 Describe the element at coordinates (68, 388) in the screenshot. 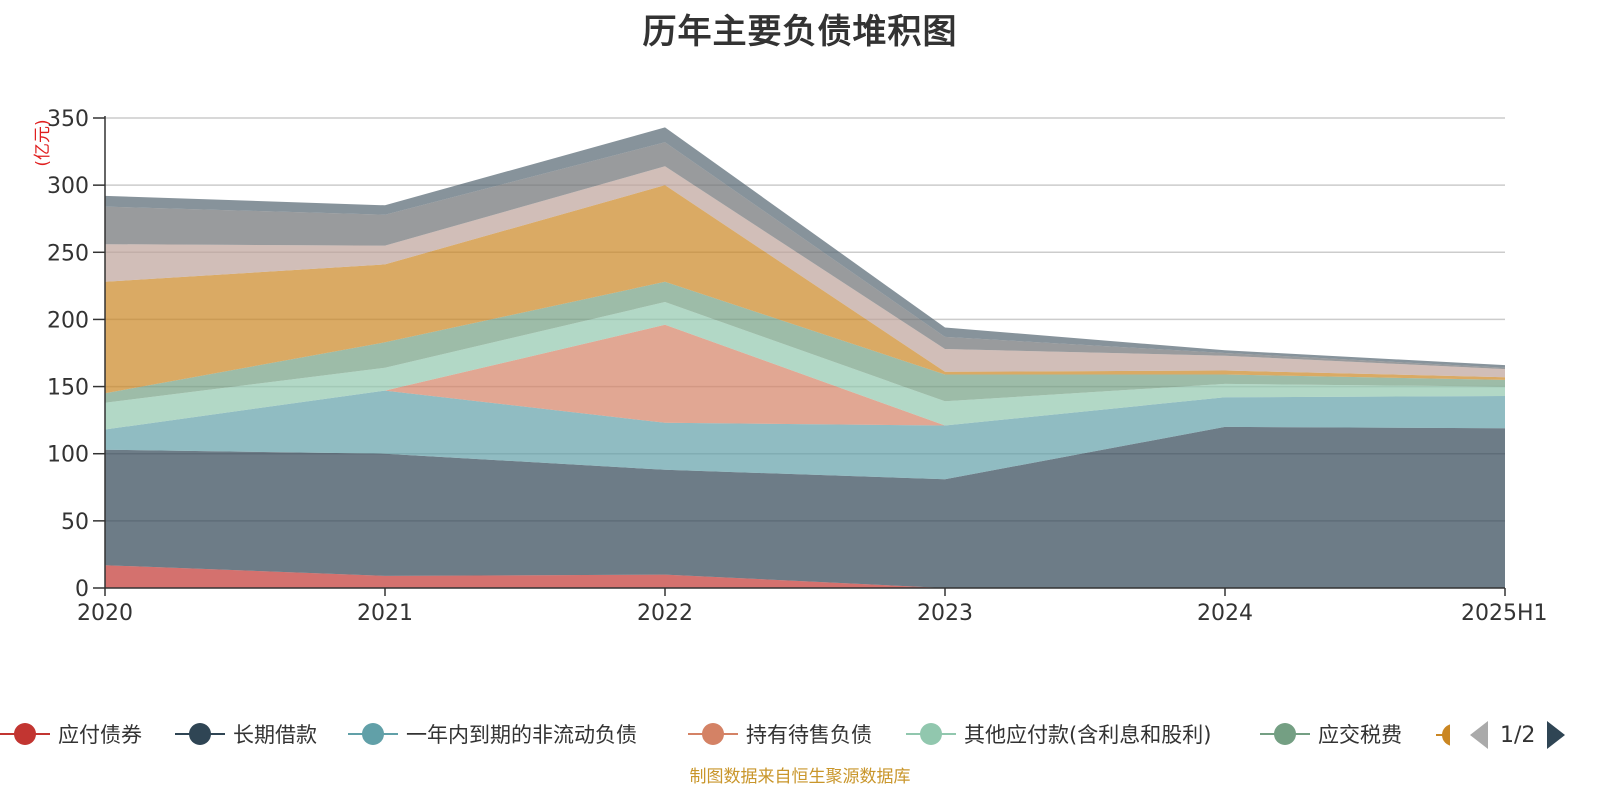

I see `y-tick-label: 150` at that location.